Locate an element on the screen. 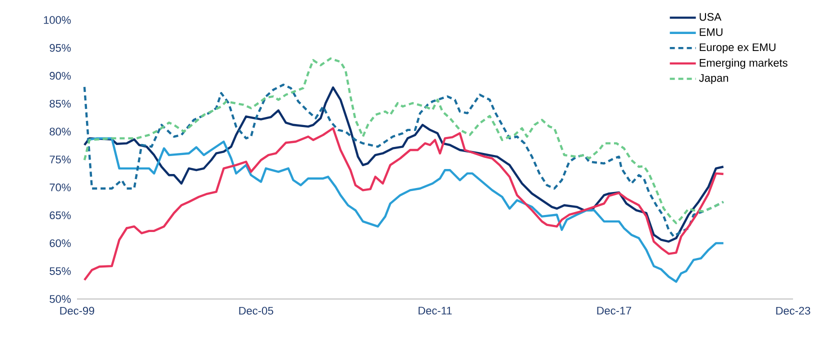 The image size is (820, 348). x-tick-label: Dec-11 is located at coordinates (435, 310).